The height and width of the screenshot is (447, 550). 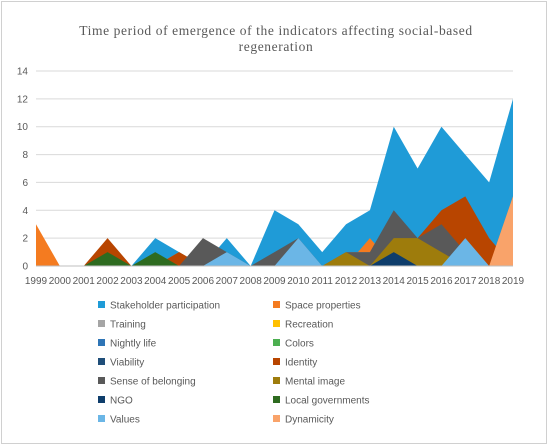 I want to click on y-tick-label: 10, so click(x=23, y=127).